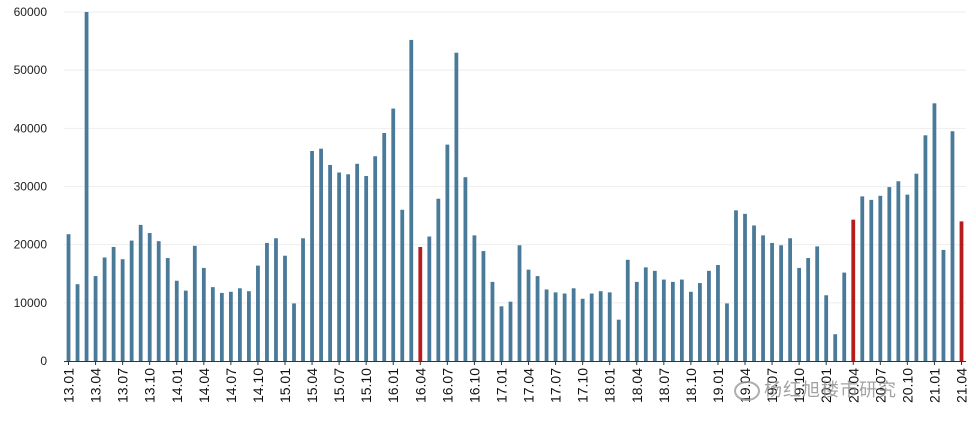 The image size is (976, 435). I want to click on x-tick-label: 13.10, so click(150, 385).